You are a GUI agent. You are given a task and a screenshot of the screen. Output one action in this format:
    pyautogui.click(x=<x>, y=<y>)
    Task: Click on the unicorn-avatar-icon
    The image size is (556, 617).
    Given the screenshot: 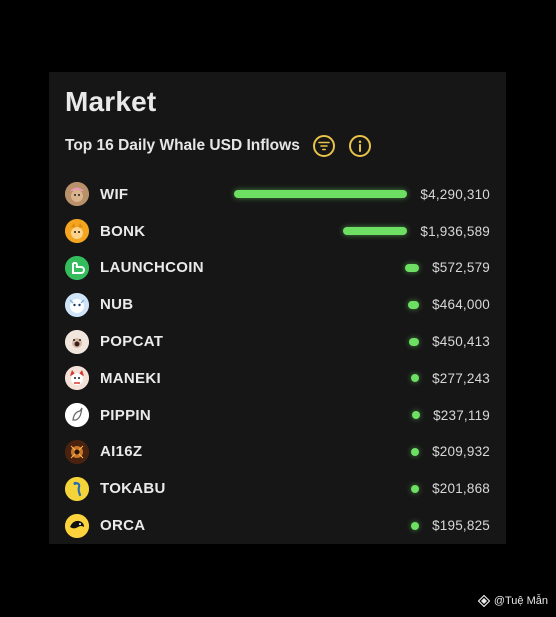 What is the action you would take?
    pyautogui.click(x=77, y=415)
    